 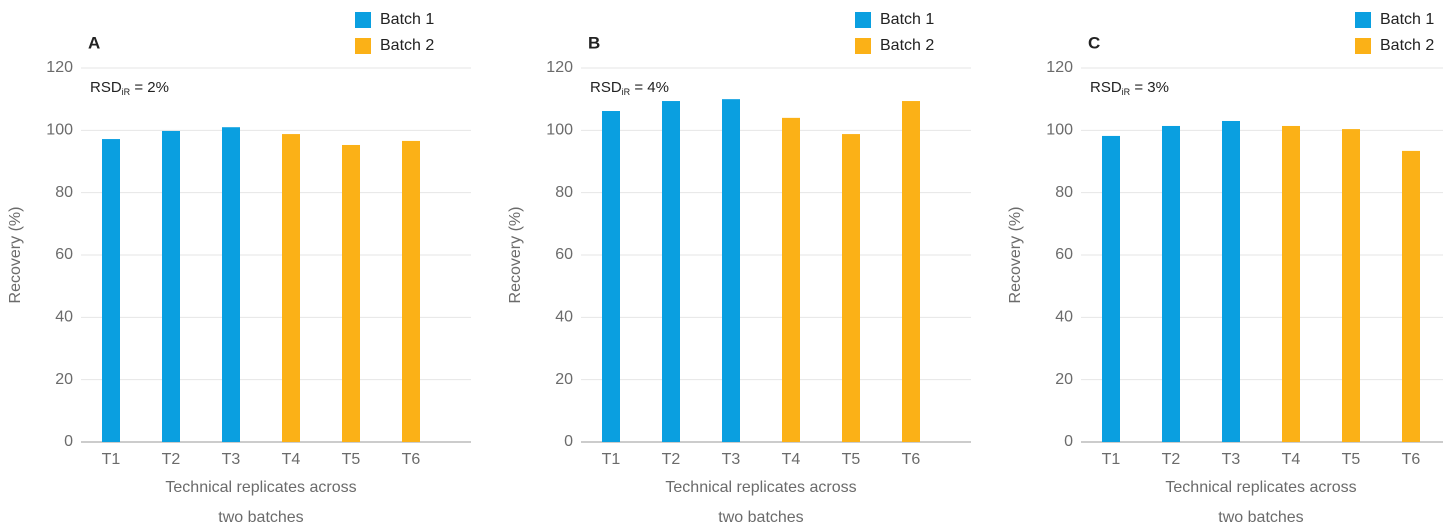 I want to click on annotation: RSDiR = 4%, so click(x=629, y=88).